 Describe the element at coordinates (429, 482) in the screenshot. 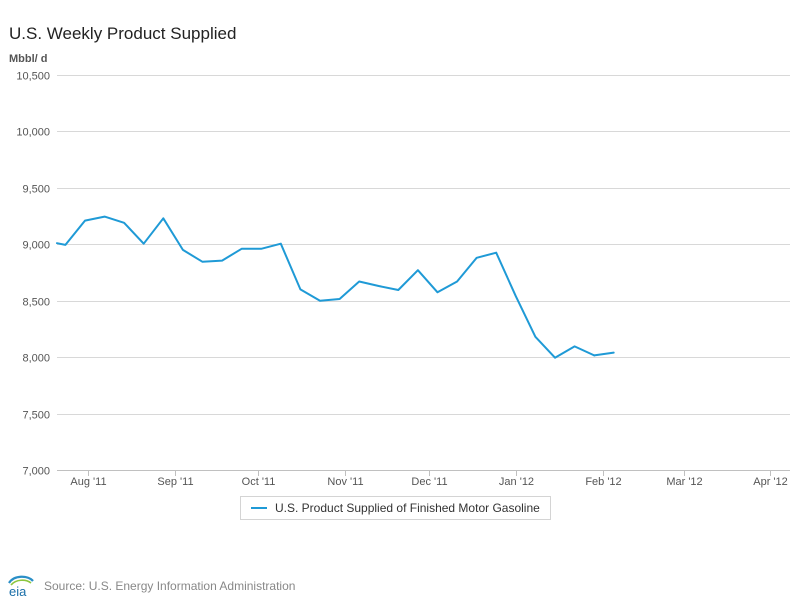

I see `x-tick-label: Dec '11` at that location.